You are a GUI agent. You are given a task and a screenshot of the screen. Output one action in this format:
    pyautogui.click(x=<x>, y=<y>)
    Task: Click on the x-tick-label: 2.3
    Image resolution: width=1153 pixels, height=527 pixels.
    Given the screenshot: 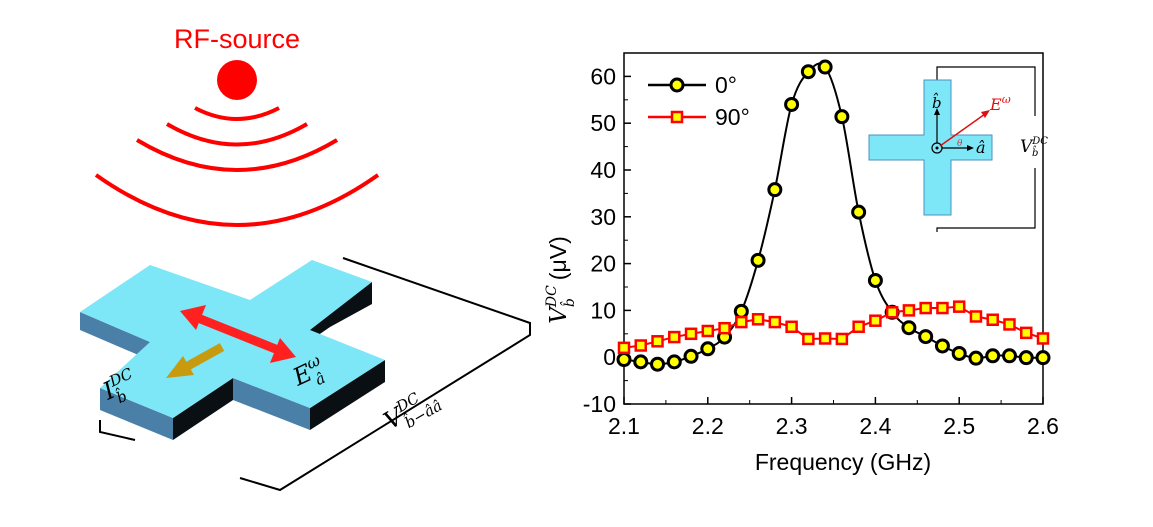 What is the action you would take?
    pyautogui.click(x=792, y=426)
    